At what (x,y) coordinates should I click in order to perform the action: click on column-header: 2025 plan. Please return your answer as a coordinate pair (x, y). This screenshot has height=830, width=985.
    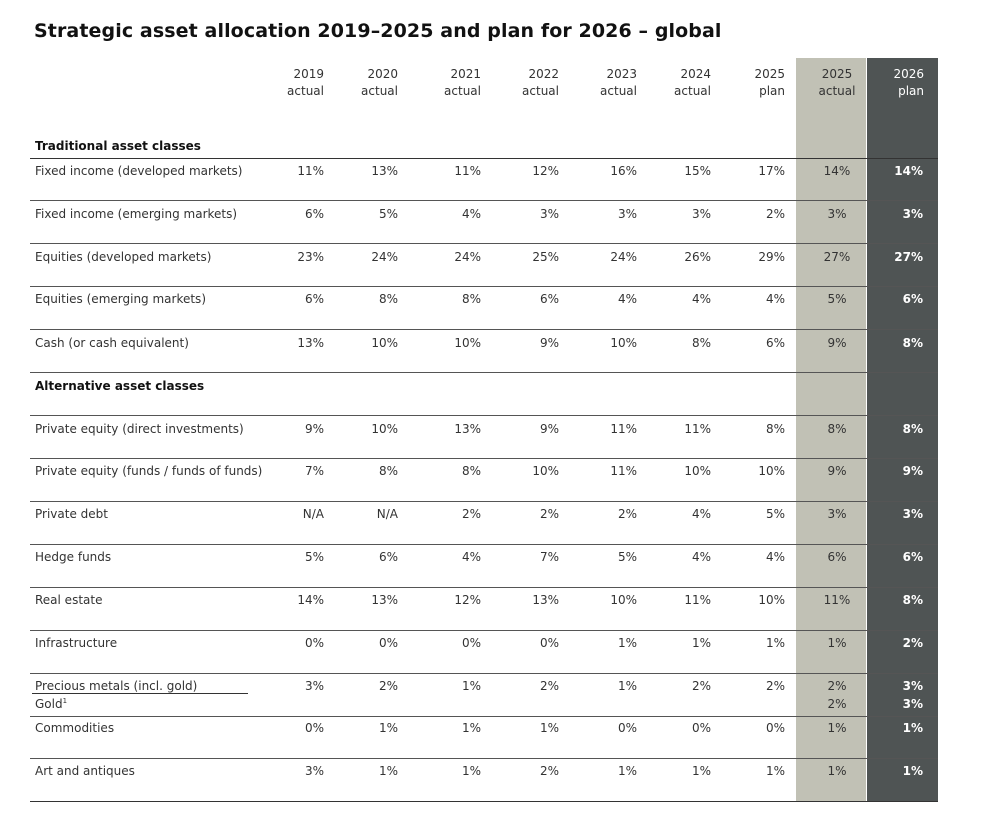
    Looking at the image, I should click on (750, 83).